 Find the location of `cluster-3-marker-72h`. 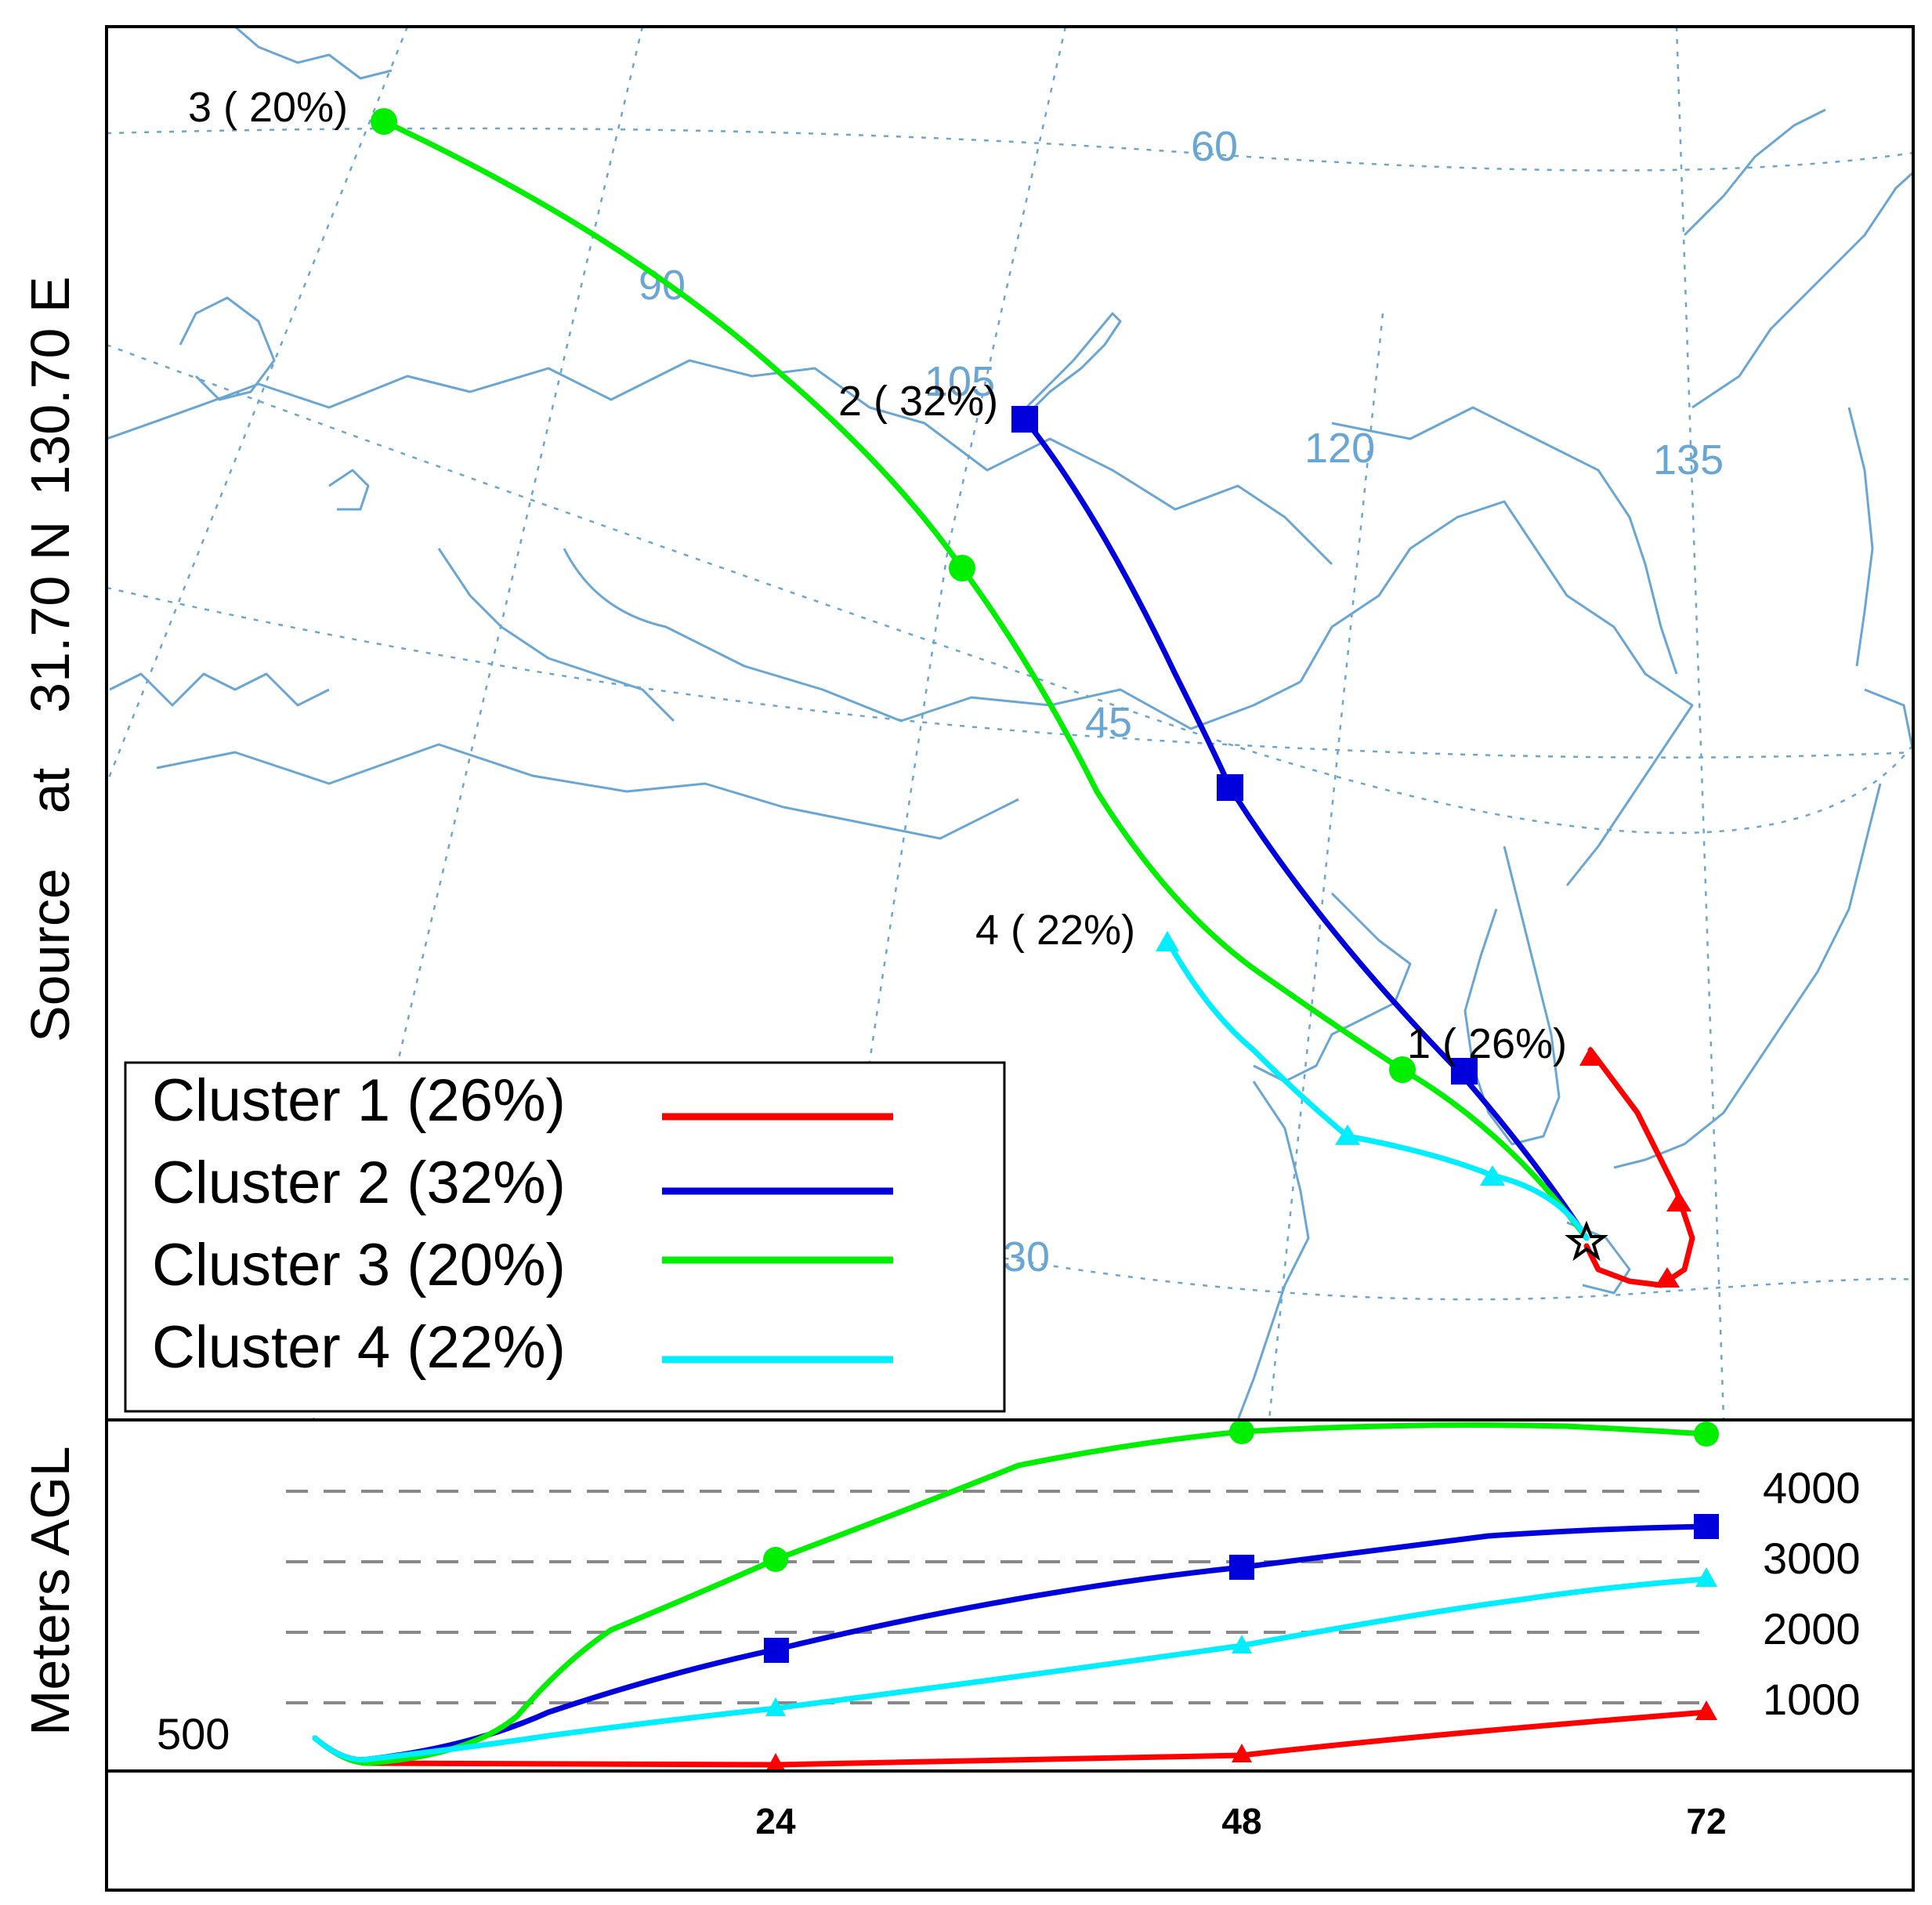

cluster-3-marker-72h is located at coordinates (384, 121).